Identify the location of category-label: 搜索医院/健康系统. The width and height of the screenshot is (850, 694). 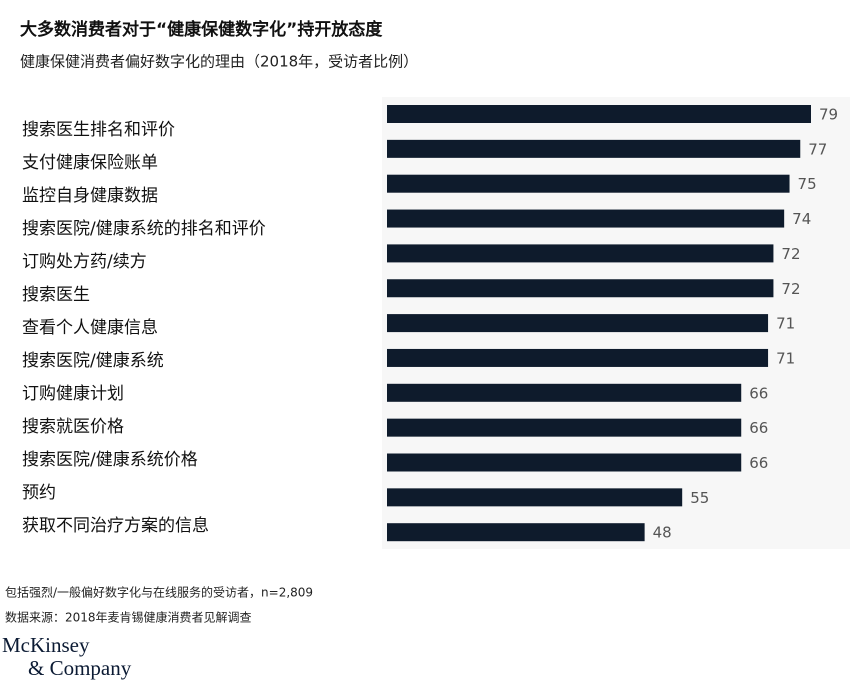
(93, 361).